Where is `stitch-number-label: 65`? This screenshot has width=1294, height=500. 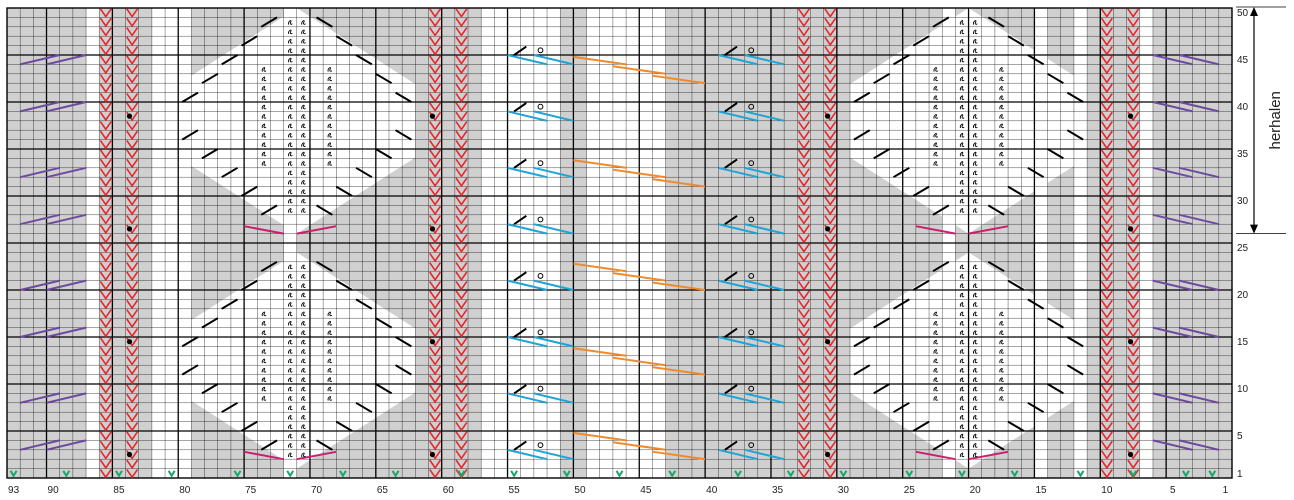 stitch-number-label: 65 is located at coordinates (383, 490).